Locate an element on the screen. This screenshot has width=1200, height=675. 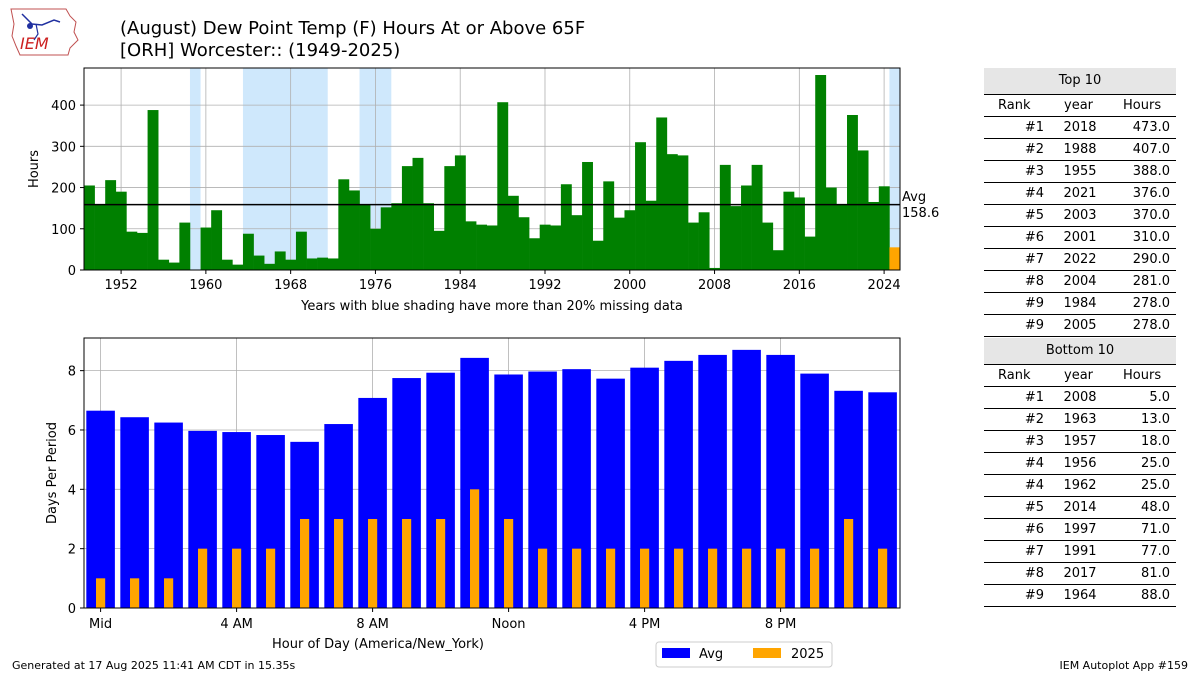
col-rank-header: Rank is located at coordinates (1014, 375).